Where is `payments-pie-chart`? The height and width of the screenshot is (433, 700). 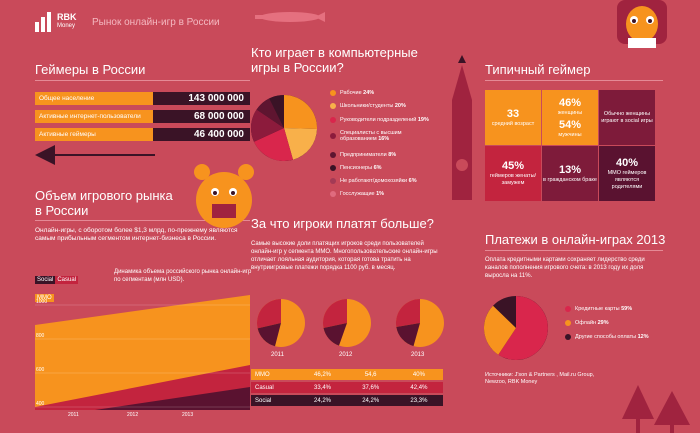 payments-pie-chart is located at coordinates (516, 328).